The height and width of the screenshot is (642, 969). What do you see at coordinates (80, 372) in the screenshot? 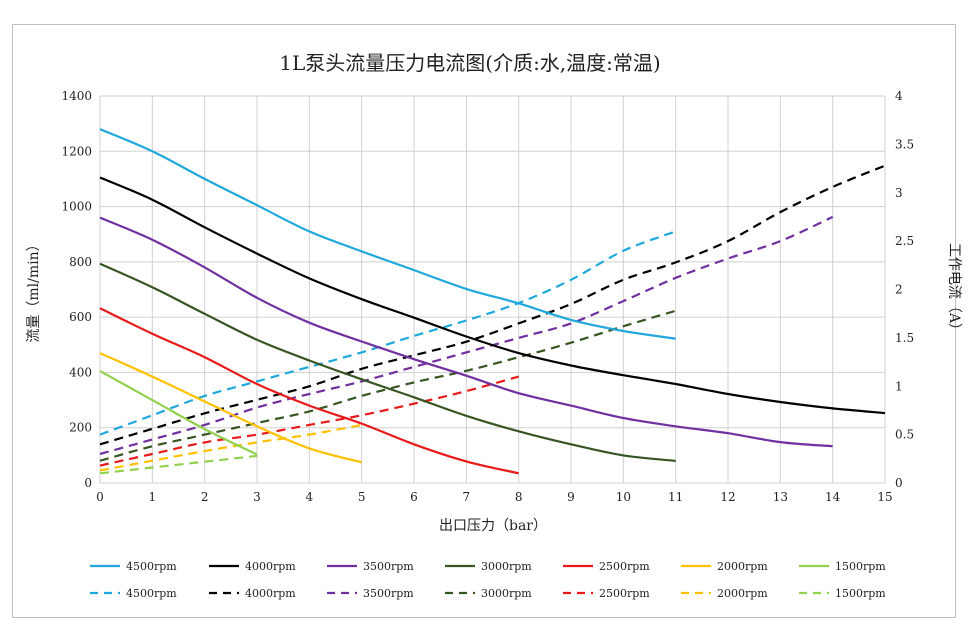
I see `y-tick-label: 400` at bounding box center [80, 372].